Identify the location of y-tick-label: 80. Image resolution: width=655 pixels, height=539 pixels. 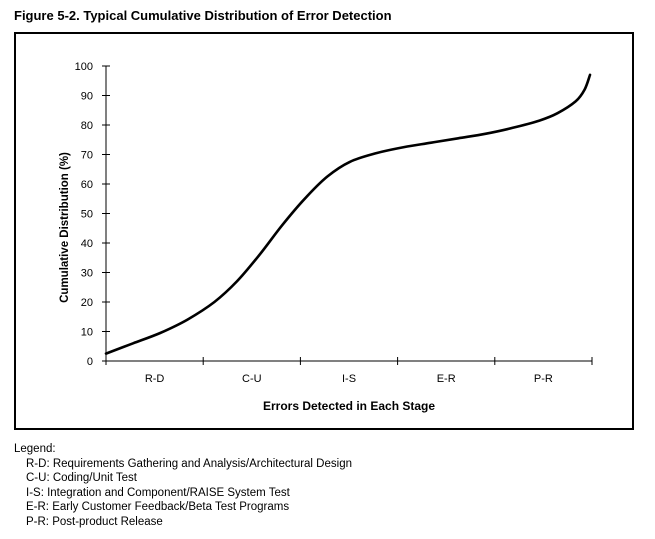
(87, 126).